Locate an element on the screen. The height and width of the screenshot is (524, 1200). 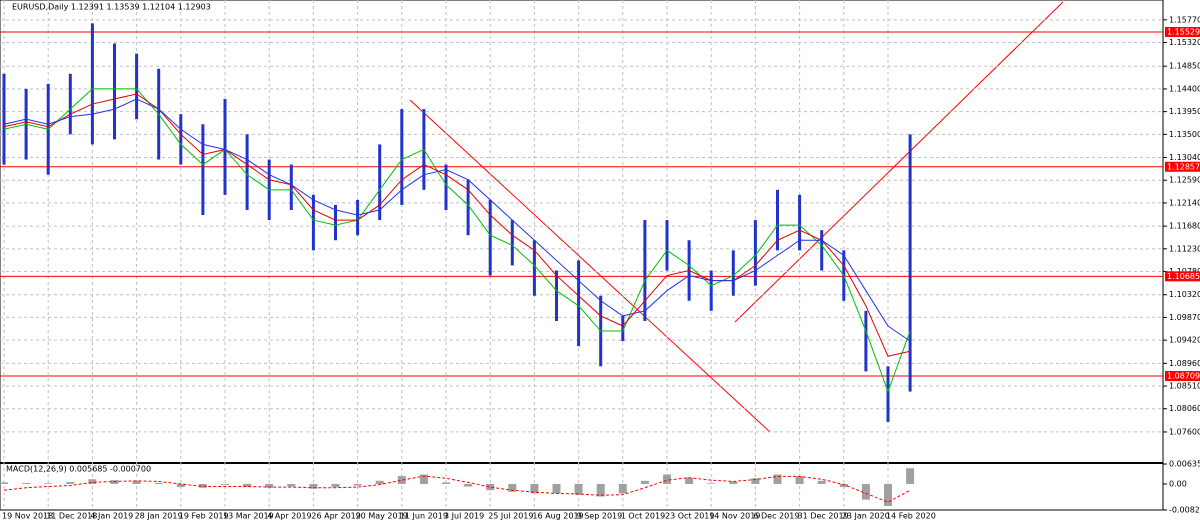
x-tick-label: 31 Dec 2019 is located at coordinates (823, 516).